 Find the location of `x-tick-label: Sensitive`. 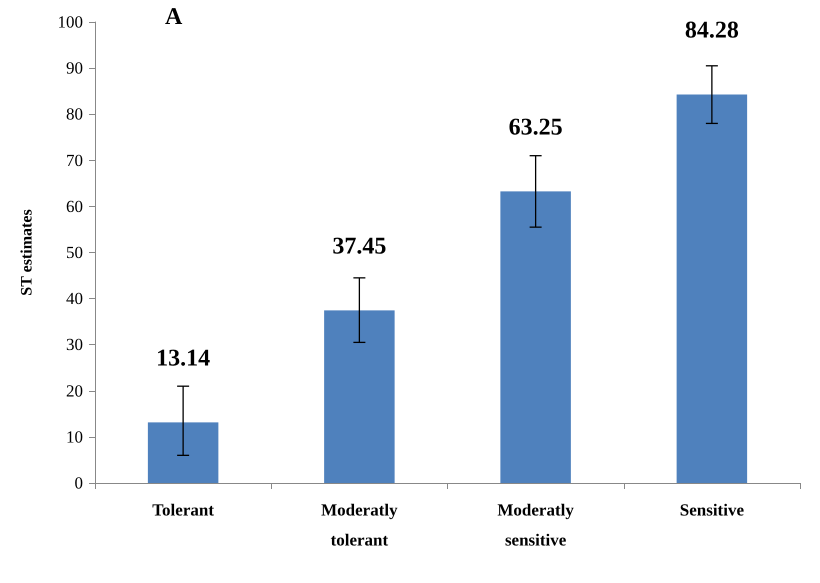

x-tick-label: Sensitive is located at coordinates (712, 510).